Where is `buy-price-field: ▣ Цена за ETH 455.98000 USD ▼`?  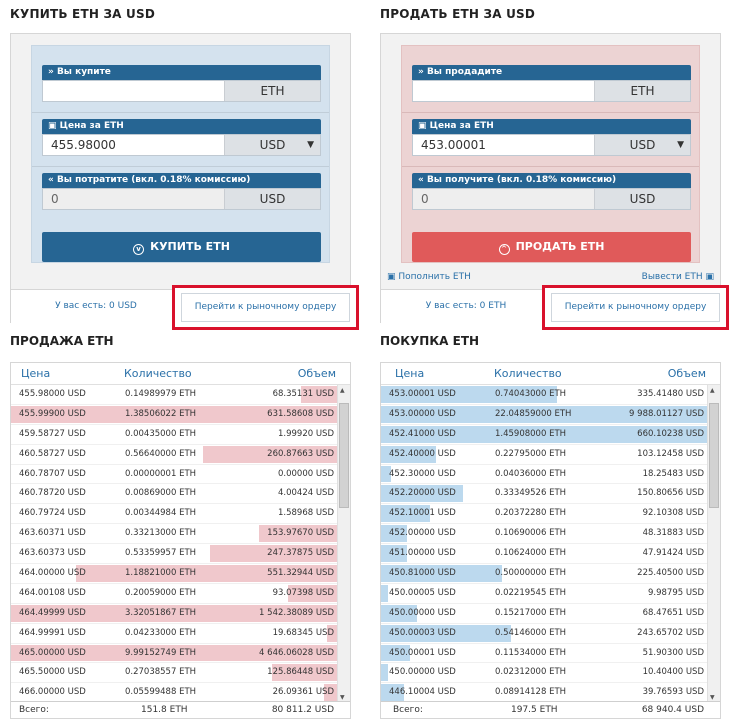
buy-price-field: ▣ Цена за ETH 455.98000 USD ▼ is located at coordinates (181, 137).